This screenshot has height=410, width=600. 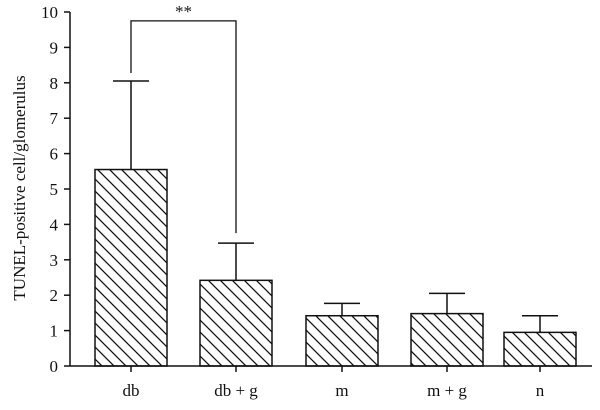 I want to click on y-axis-title: TUNEL-positive cell/glomerulus, so click(x=19, y=187).